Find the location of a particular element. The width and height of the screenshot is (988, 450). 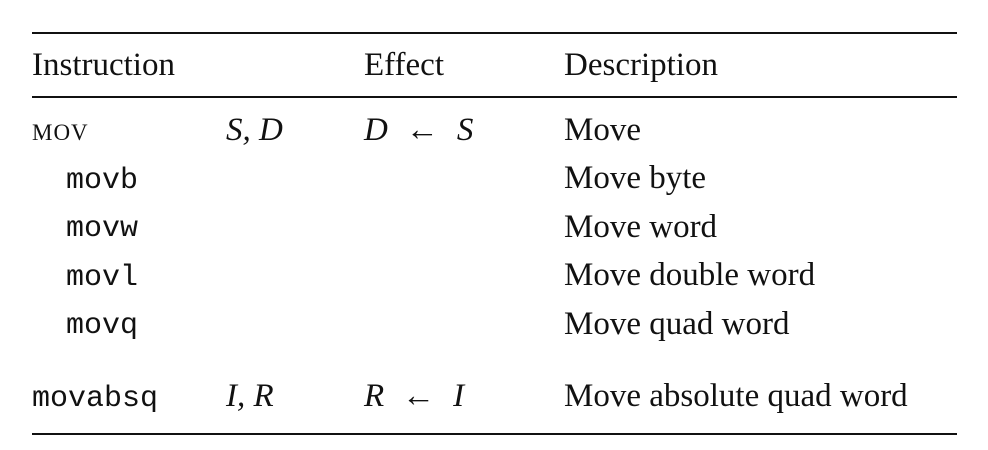

description-cell: Move quad word is located at coordinates (677, 323).